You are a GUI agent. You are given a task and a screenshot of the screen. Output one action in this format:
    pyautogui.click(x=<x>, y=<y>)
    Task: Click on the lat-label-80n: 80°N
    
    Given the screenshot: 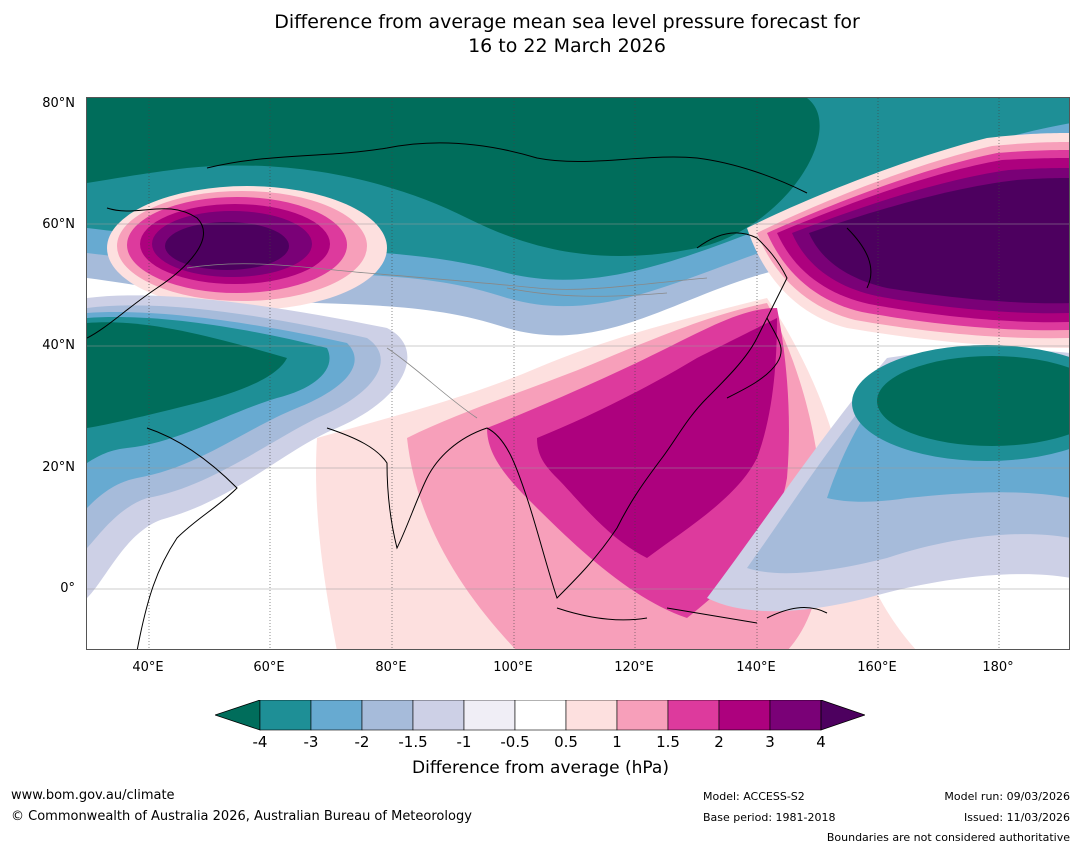 What is the action you would take?
    pyautogui.click(x=58, y=103)
    